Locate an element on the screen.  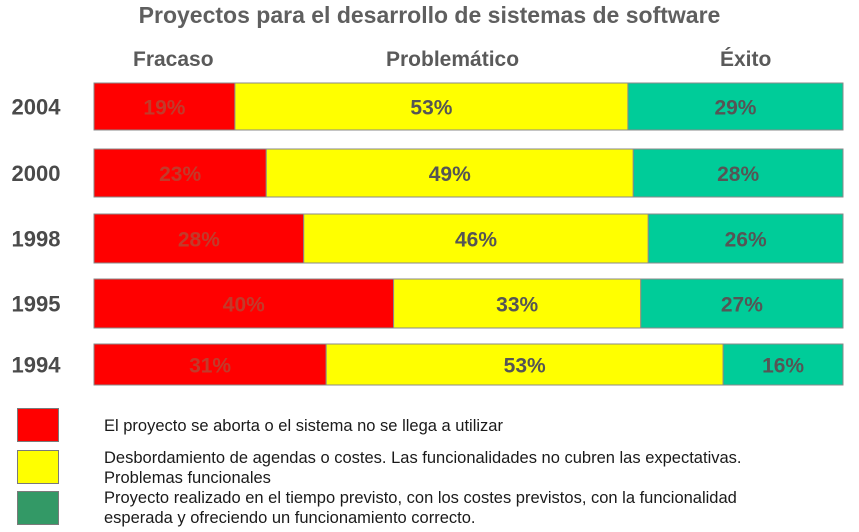
data-label-1994-series-2: 16% is located at coordinates (783, 366).